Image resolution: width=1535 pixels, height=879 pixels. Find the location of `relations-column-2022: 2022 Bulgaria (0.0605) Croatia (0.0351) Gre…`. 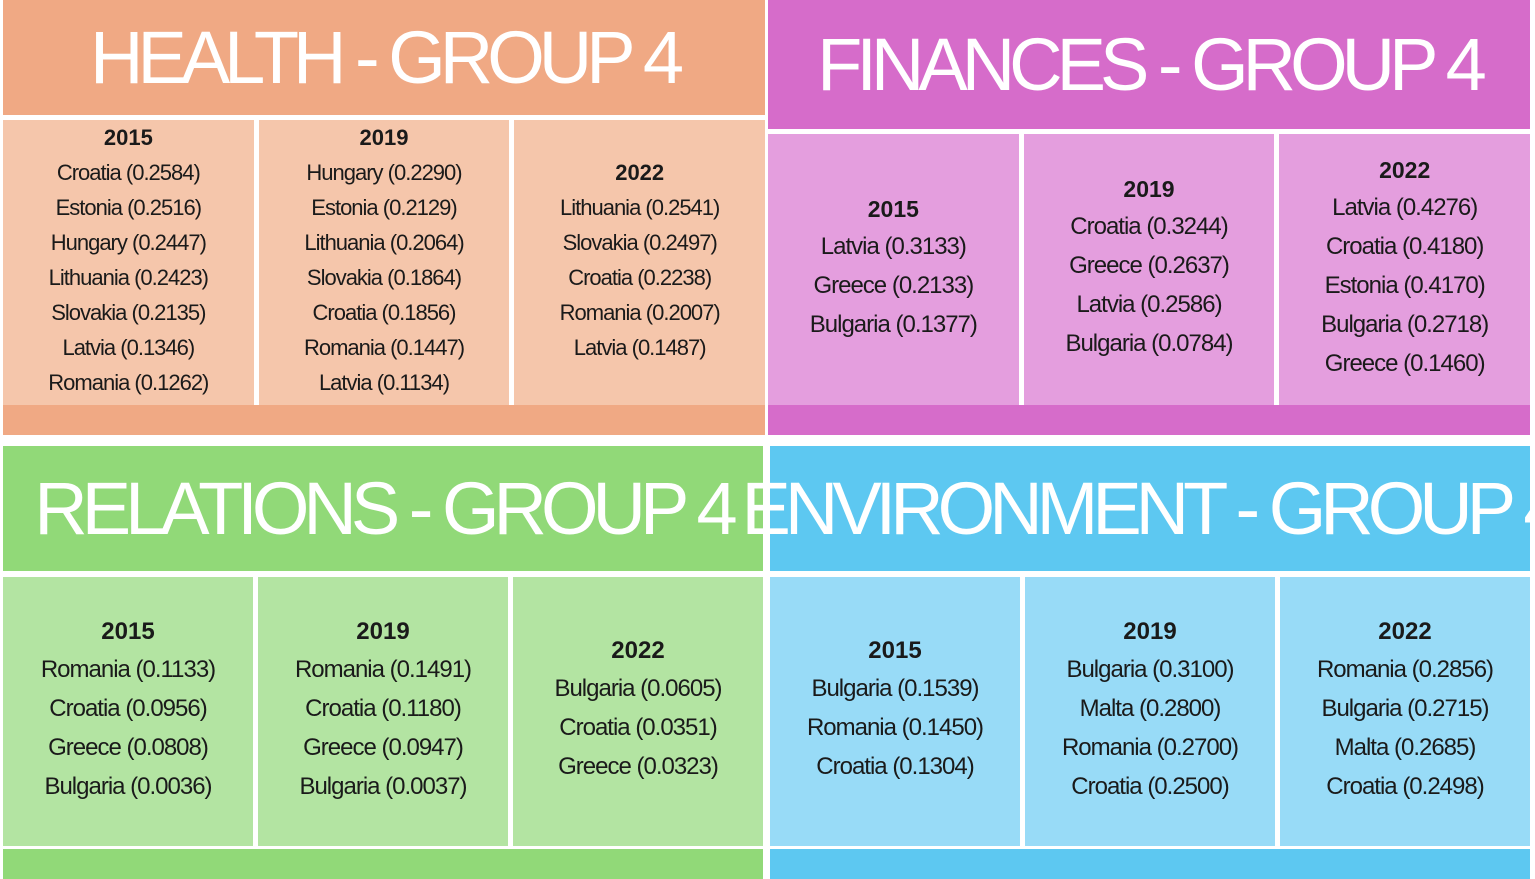

relations-column-2022: 2022 Bulgaria (0.0605) Croatia (0.0351) Gre… is located at coordinates (638, 711).